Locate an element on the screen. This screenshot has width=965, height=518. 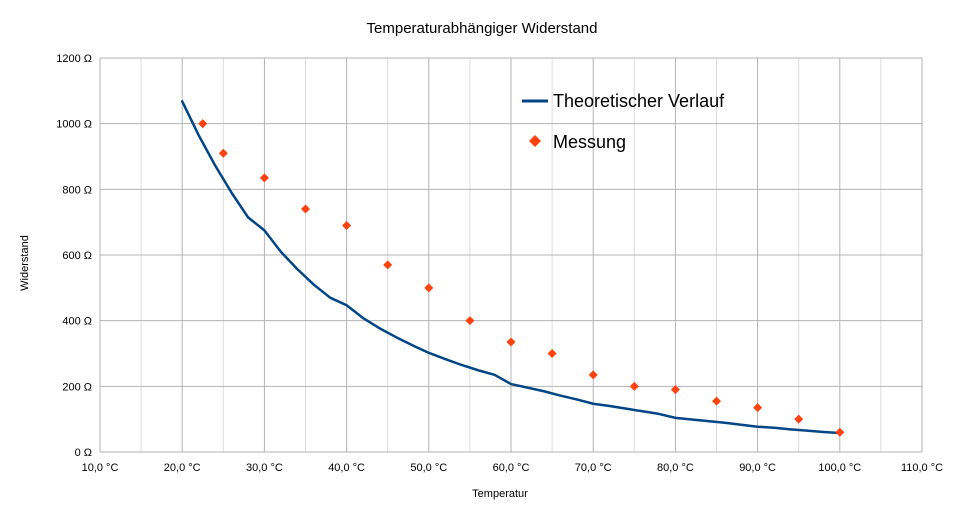
legend-marker-swatch is located at coordinates (535, 141).